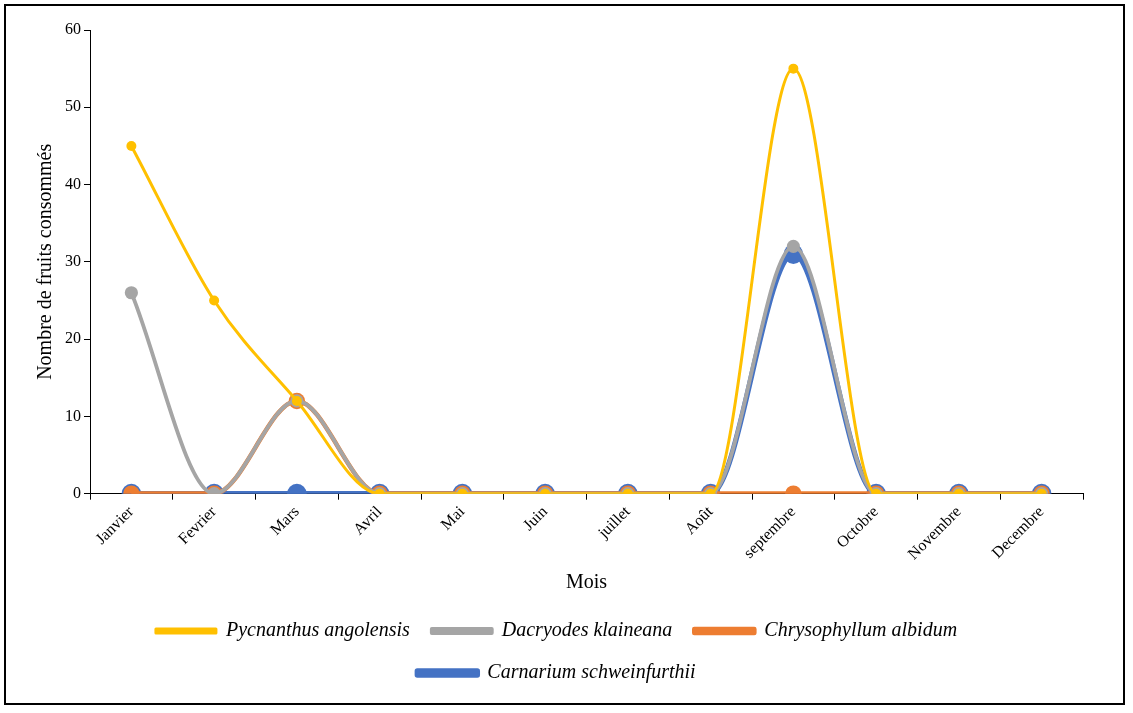 The image size is (1133, 713). What do you see at coordinates (317, 630) in the screenshot?
I see `legend-label: Pycnanthus angolensis` at bounding box center [317, 630].